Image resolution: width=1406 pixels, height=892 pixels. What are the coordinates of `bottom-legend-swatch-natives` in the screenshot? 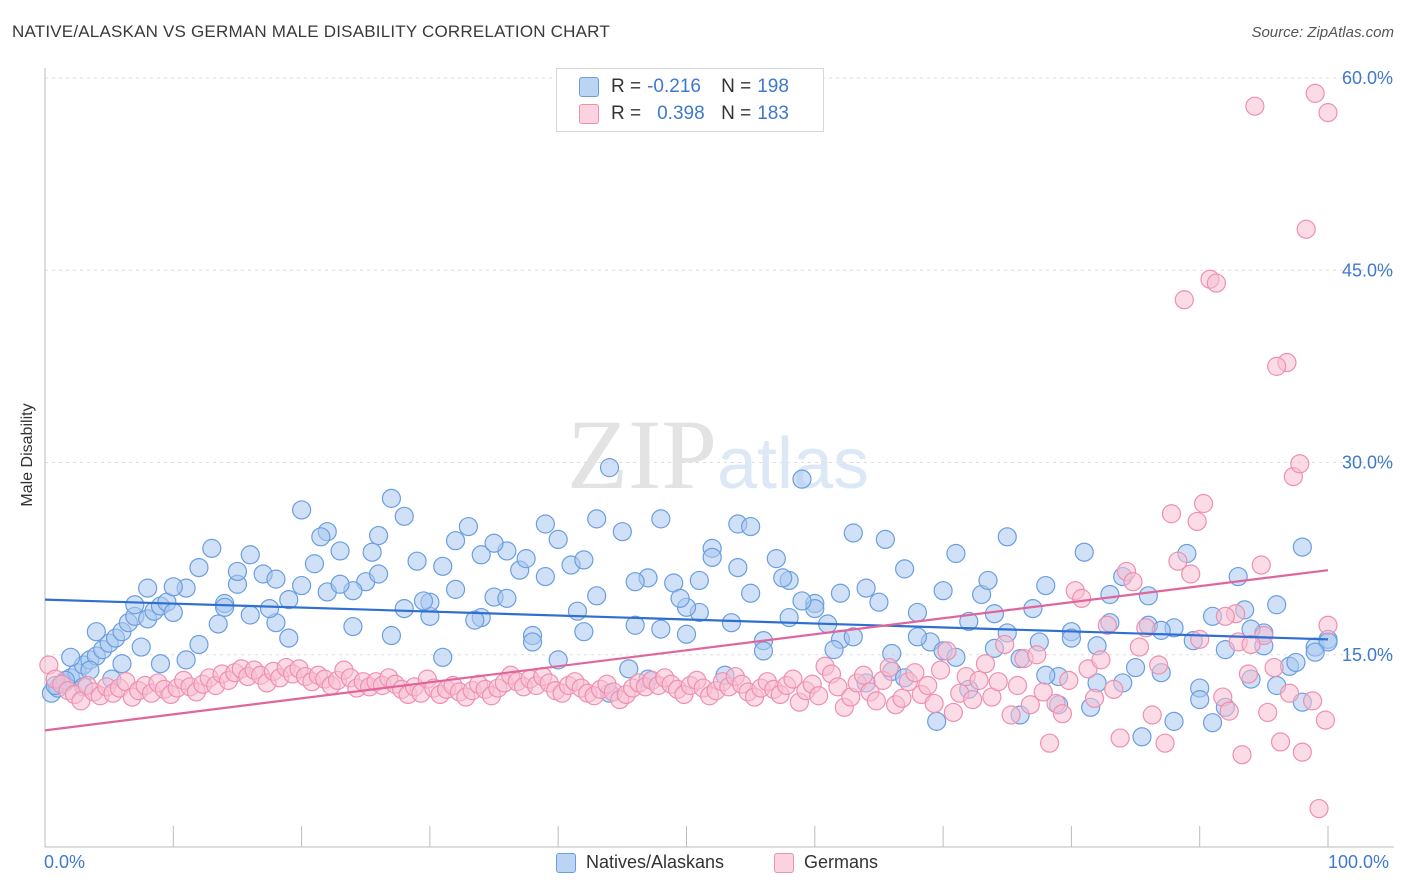 It's located at (566, 862).